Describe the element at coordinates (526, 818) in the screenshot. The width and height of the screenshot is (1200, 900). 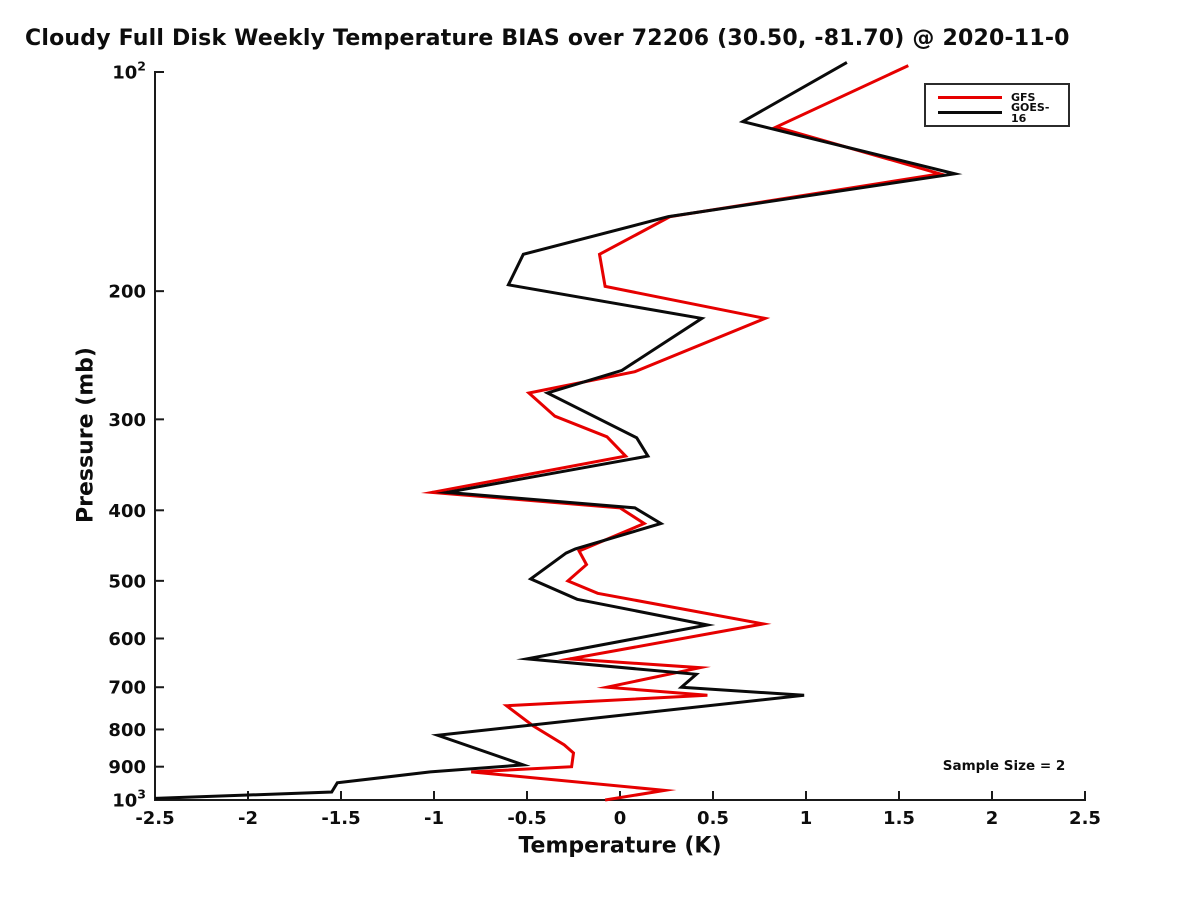
I see `x-tick-label: -0.5` at that location.